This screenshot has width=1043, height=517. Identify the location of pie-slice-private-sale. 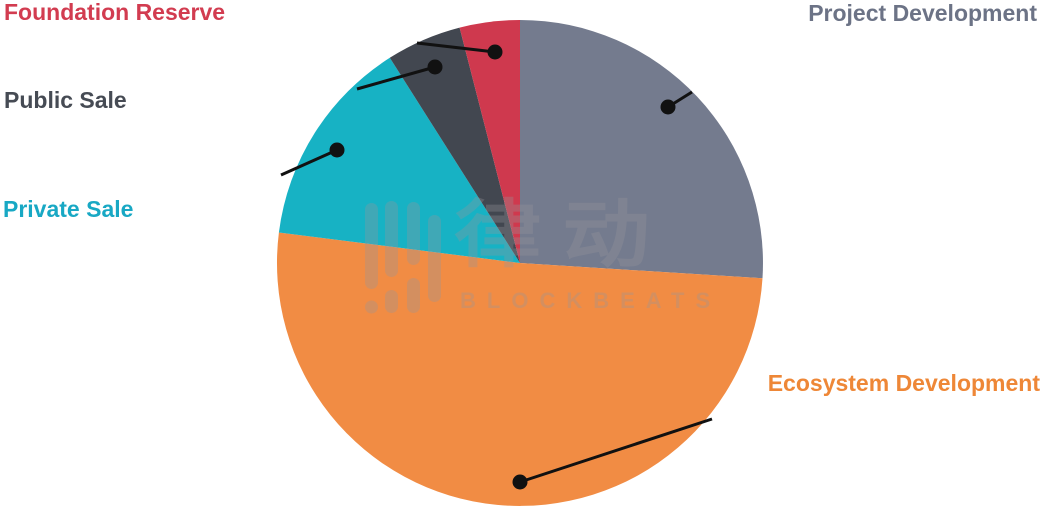
(399, 160).